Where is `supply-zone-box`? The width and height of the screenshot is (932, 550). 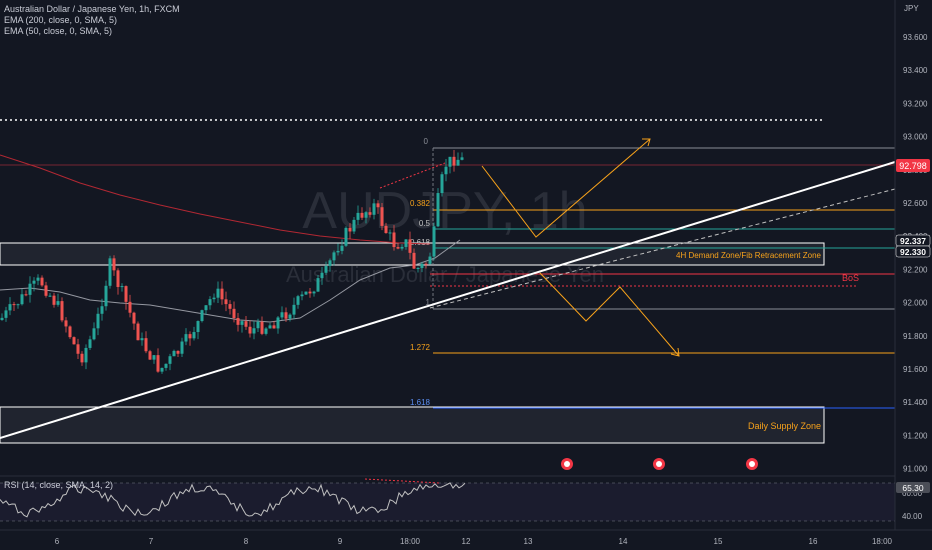 supply-zone-box is located at coordinates (412, 425).